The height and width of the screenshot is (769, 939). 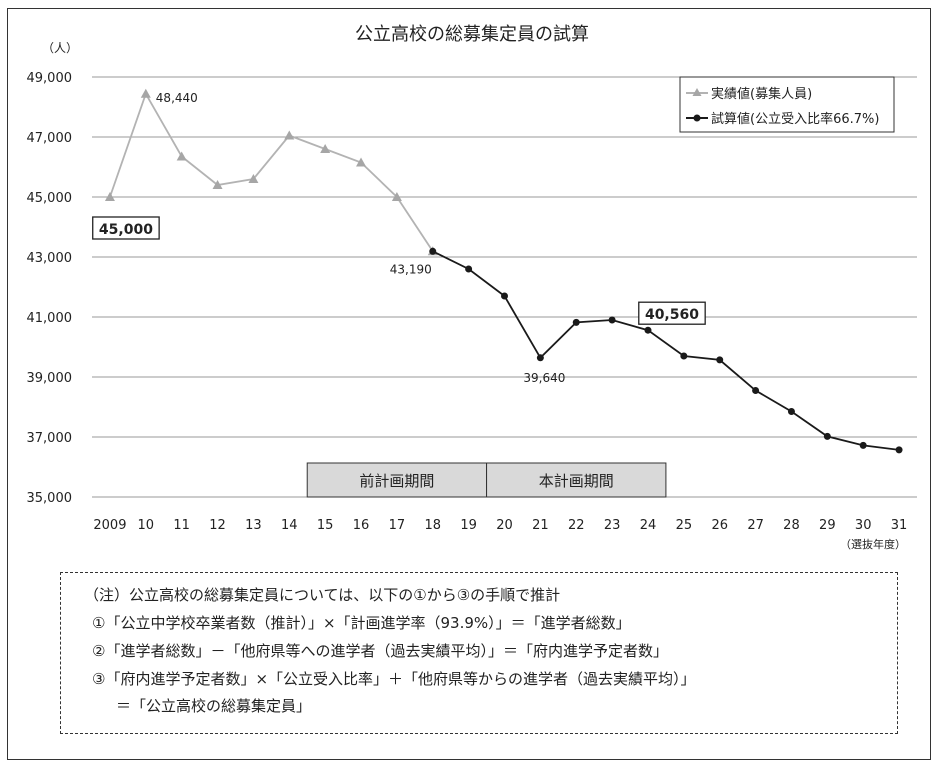 What do you see at coordinates (755, 525) in the screenshot?
I see `x-tick-label: 27` at bounding box center [755, 525].